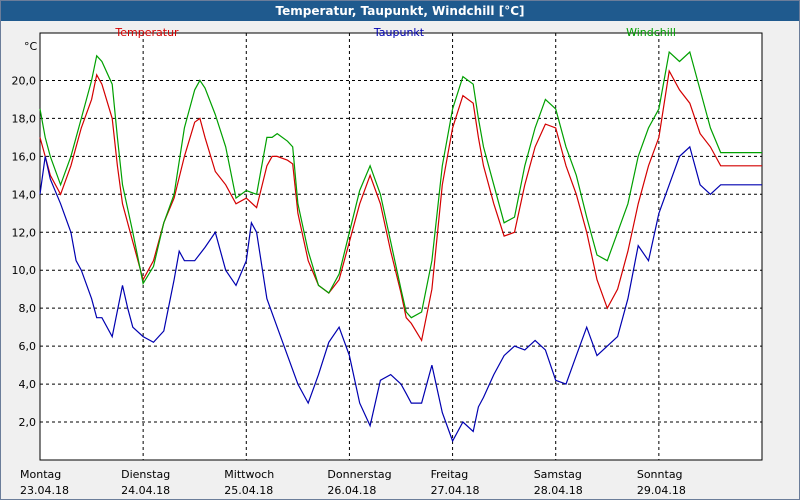  What do you see at coordinates (24, 156) in the screenshot?
I see `y-tick-label: 16,0` at bounding box center [24, 156].